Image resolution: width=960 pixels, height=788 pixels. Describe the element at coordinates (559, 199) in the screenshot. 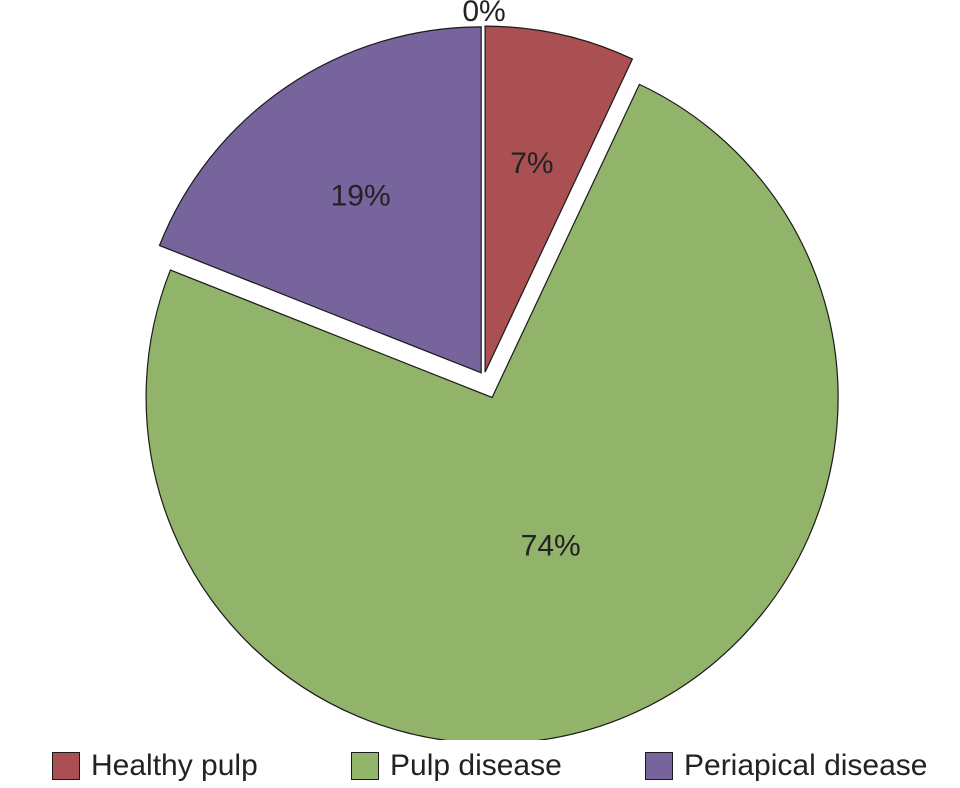

I see `pie-slice-healthy-pulp` at that location.